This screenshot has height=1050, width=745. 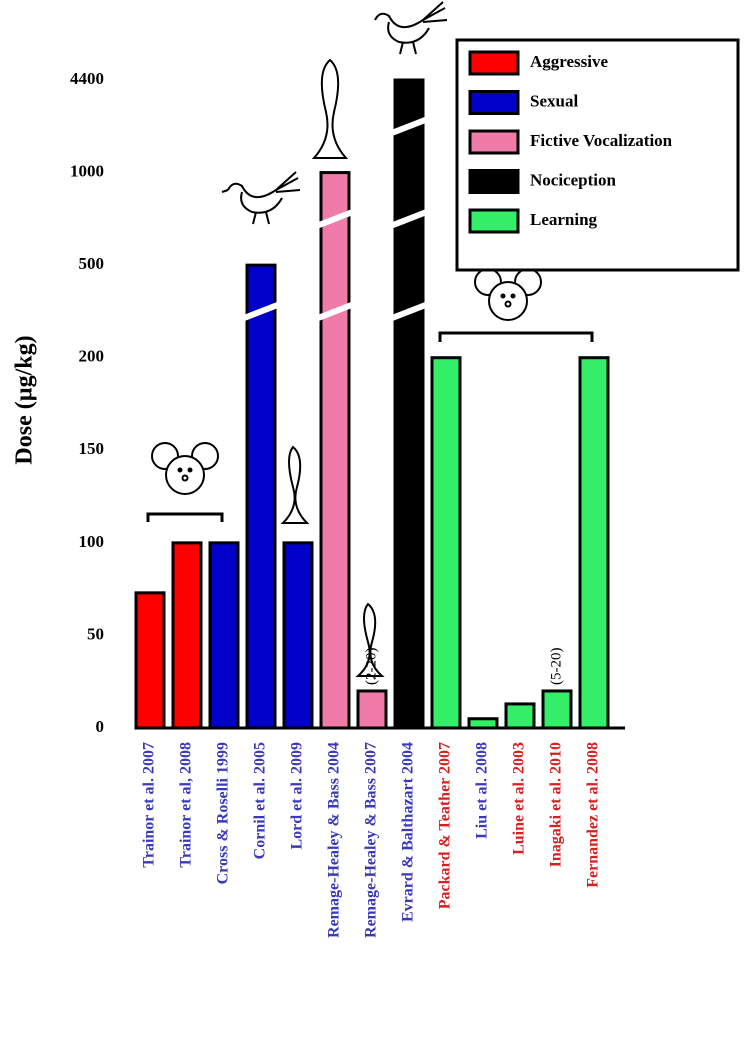 I want to click on legend-label: Fictive Vocalization, so click(x=601, y=140).